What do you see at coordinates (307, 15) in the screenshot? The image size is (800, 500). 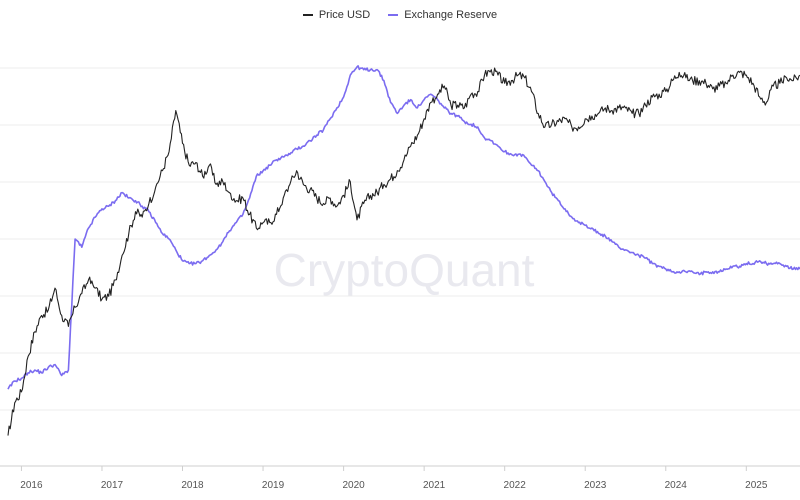 I see `legend-swatch-price` at bounding box center [307, 15].